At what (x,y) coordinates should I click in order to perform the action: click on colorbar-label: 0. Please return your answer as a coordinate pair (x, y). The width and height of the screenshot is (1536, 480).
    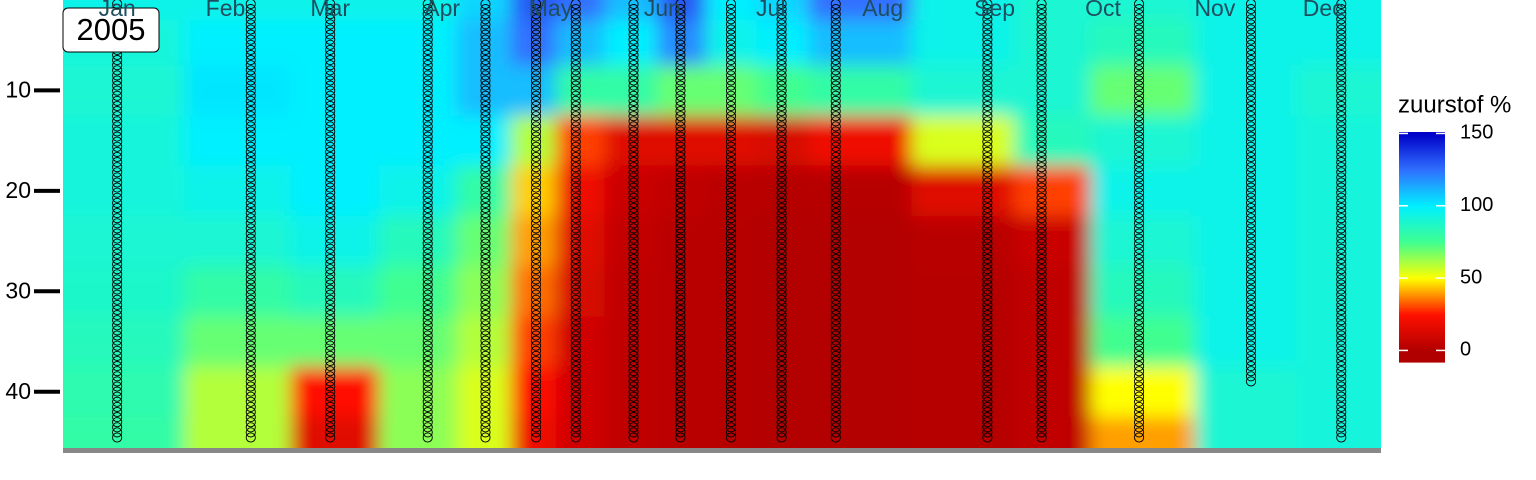
    Looking at the image, I should click on (1465, 350).